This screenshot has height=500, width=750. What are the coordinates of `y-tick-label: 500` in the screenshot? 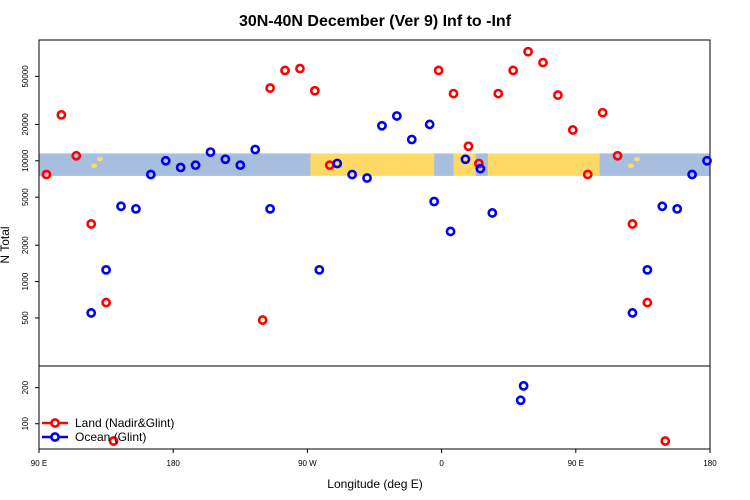 It's located at (25, 318).